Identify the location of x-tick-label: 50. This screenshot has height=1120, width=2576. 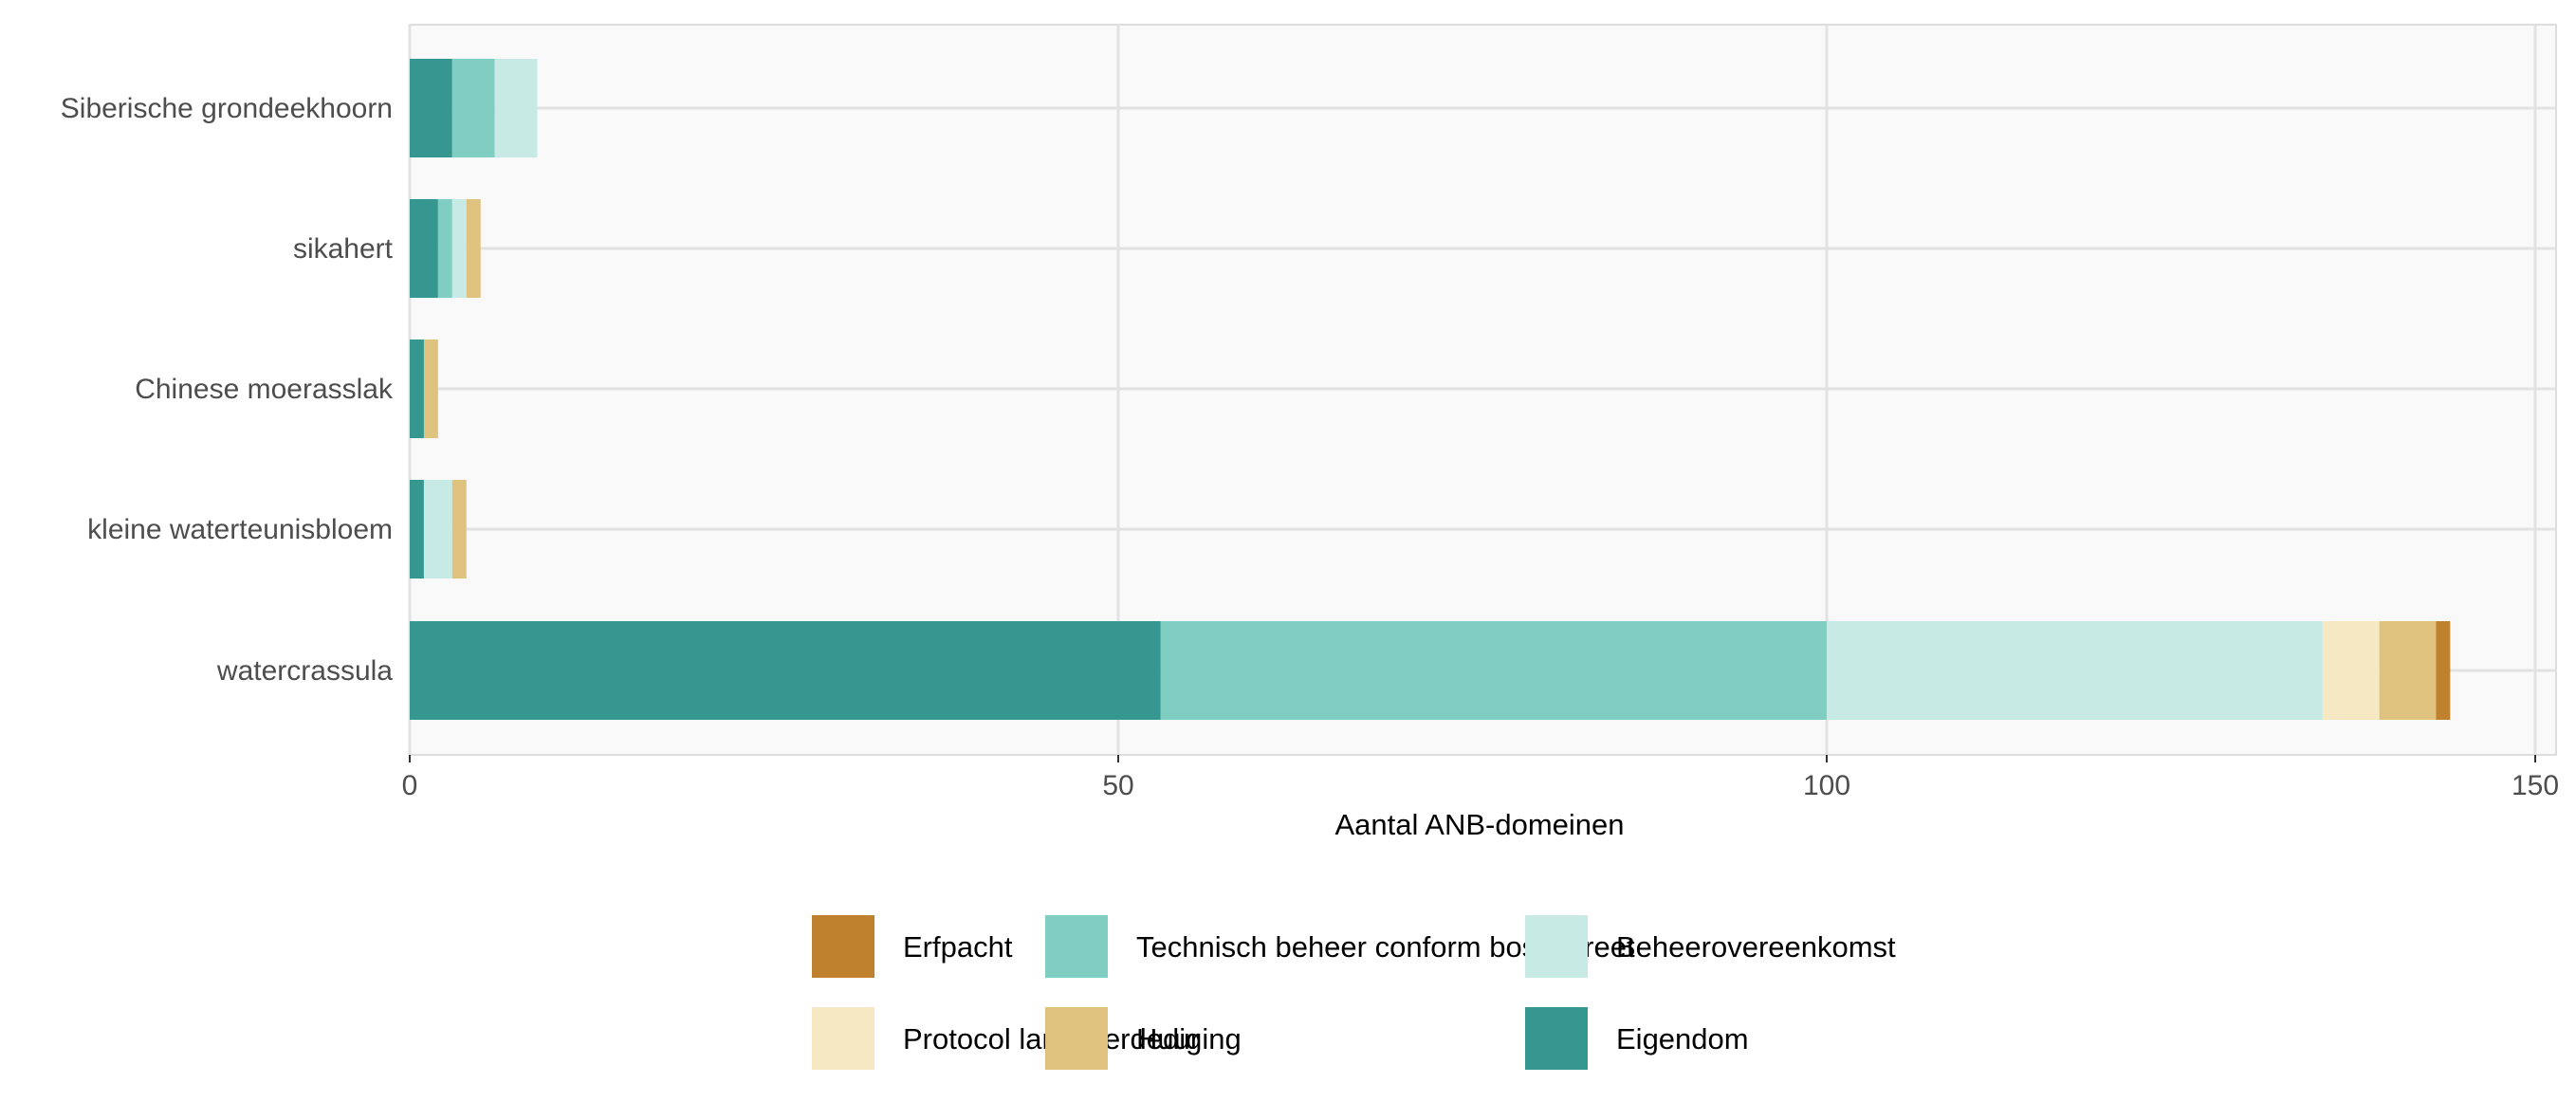
(1117, 785).